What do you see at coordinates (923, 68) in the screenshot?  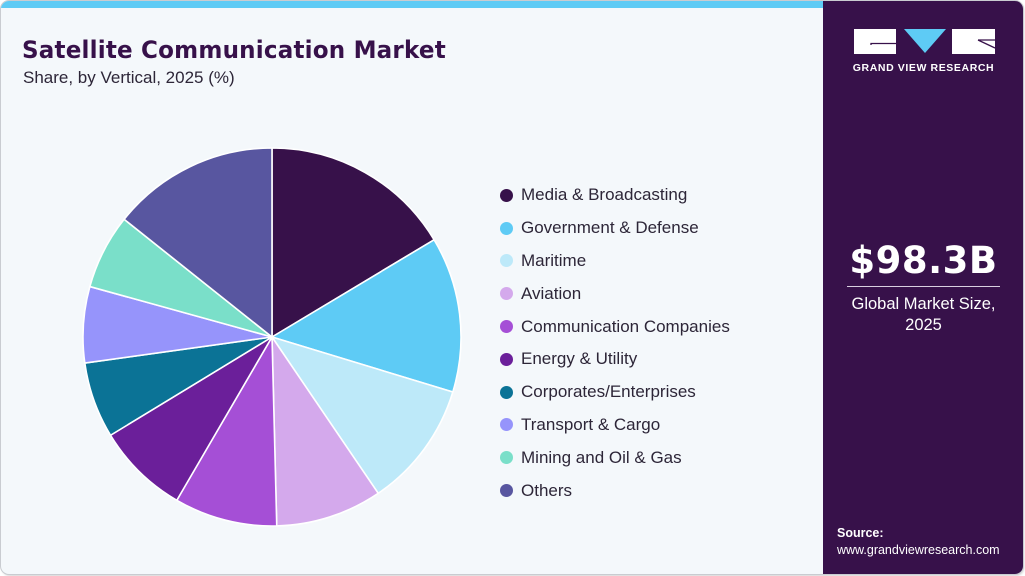 I see `brand-name: GRAND VIEW RESEARCH` at bounding box center [923, 68].